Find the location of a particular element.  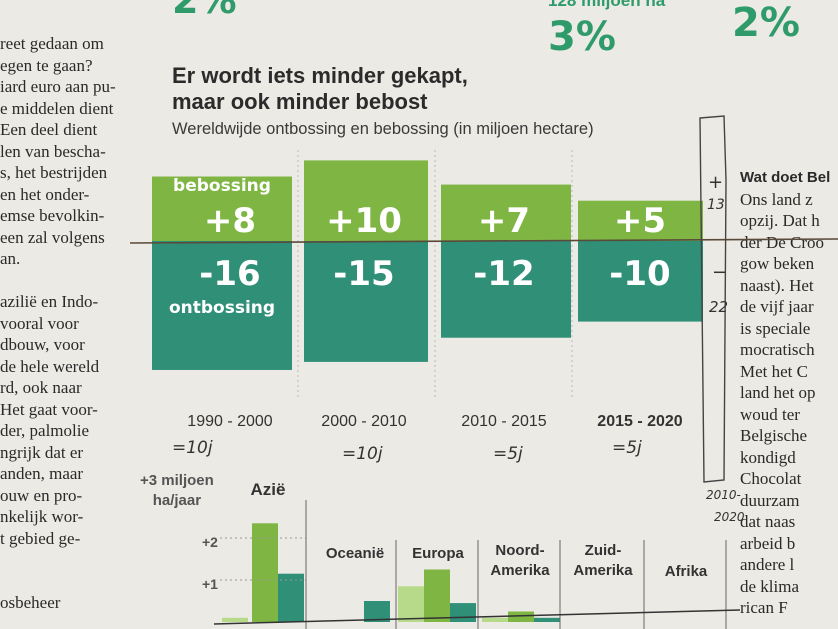

handwritten-period-note-2: =10j is located at coordinates (362, 454).